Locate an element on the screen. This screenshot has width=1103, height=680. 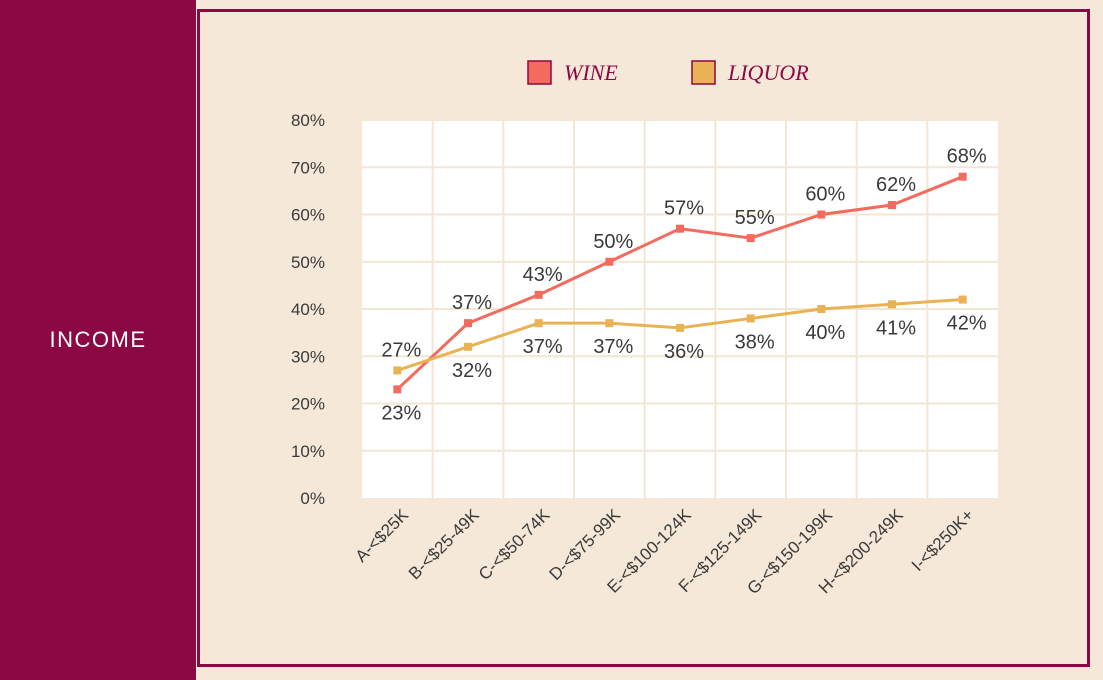
x-tick-label: B-<$25-49K is located at coordinates (444, 544).